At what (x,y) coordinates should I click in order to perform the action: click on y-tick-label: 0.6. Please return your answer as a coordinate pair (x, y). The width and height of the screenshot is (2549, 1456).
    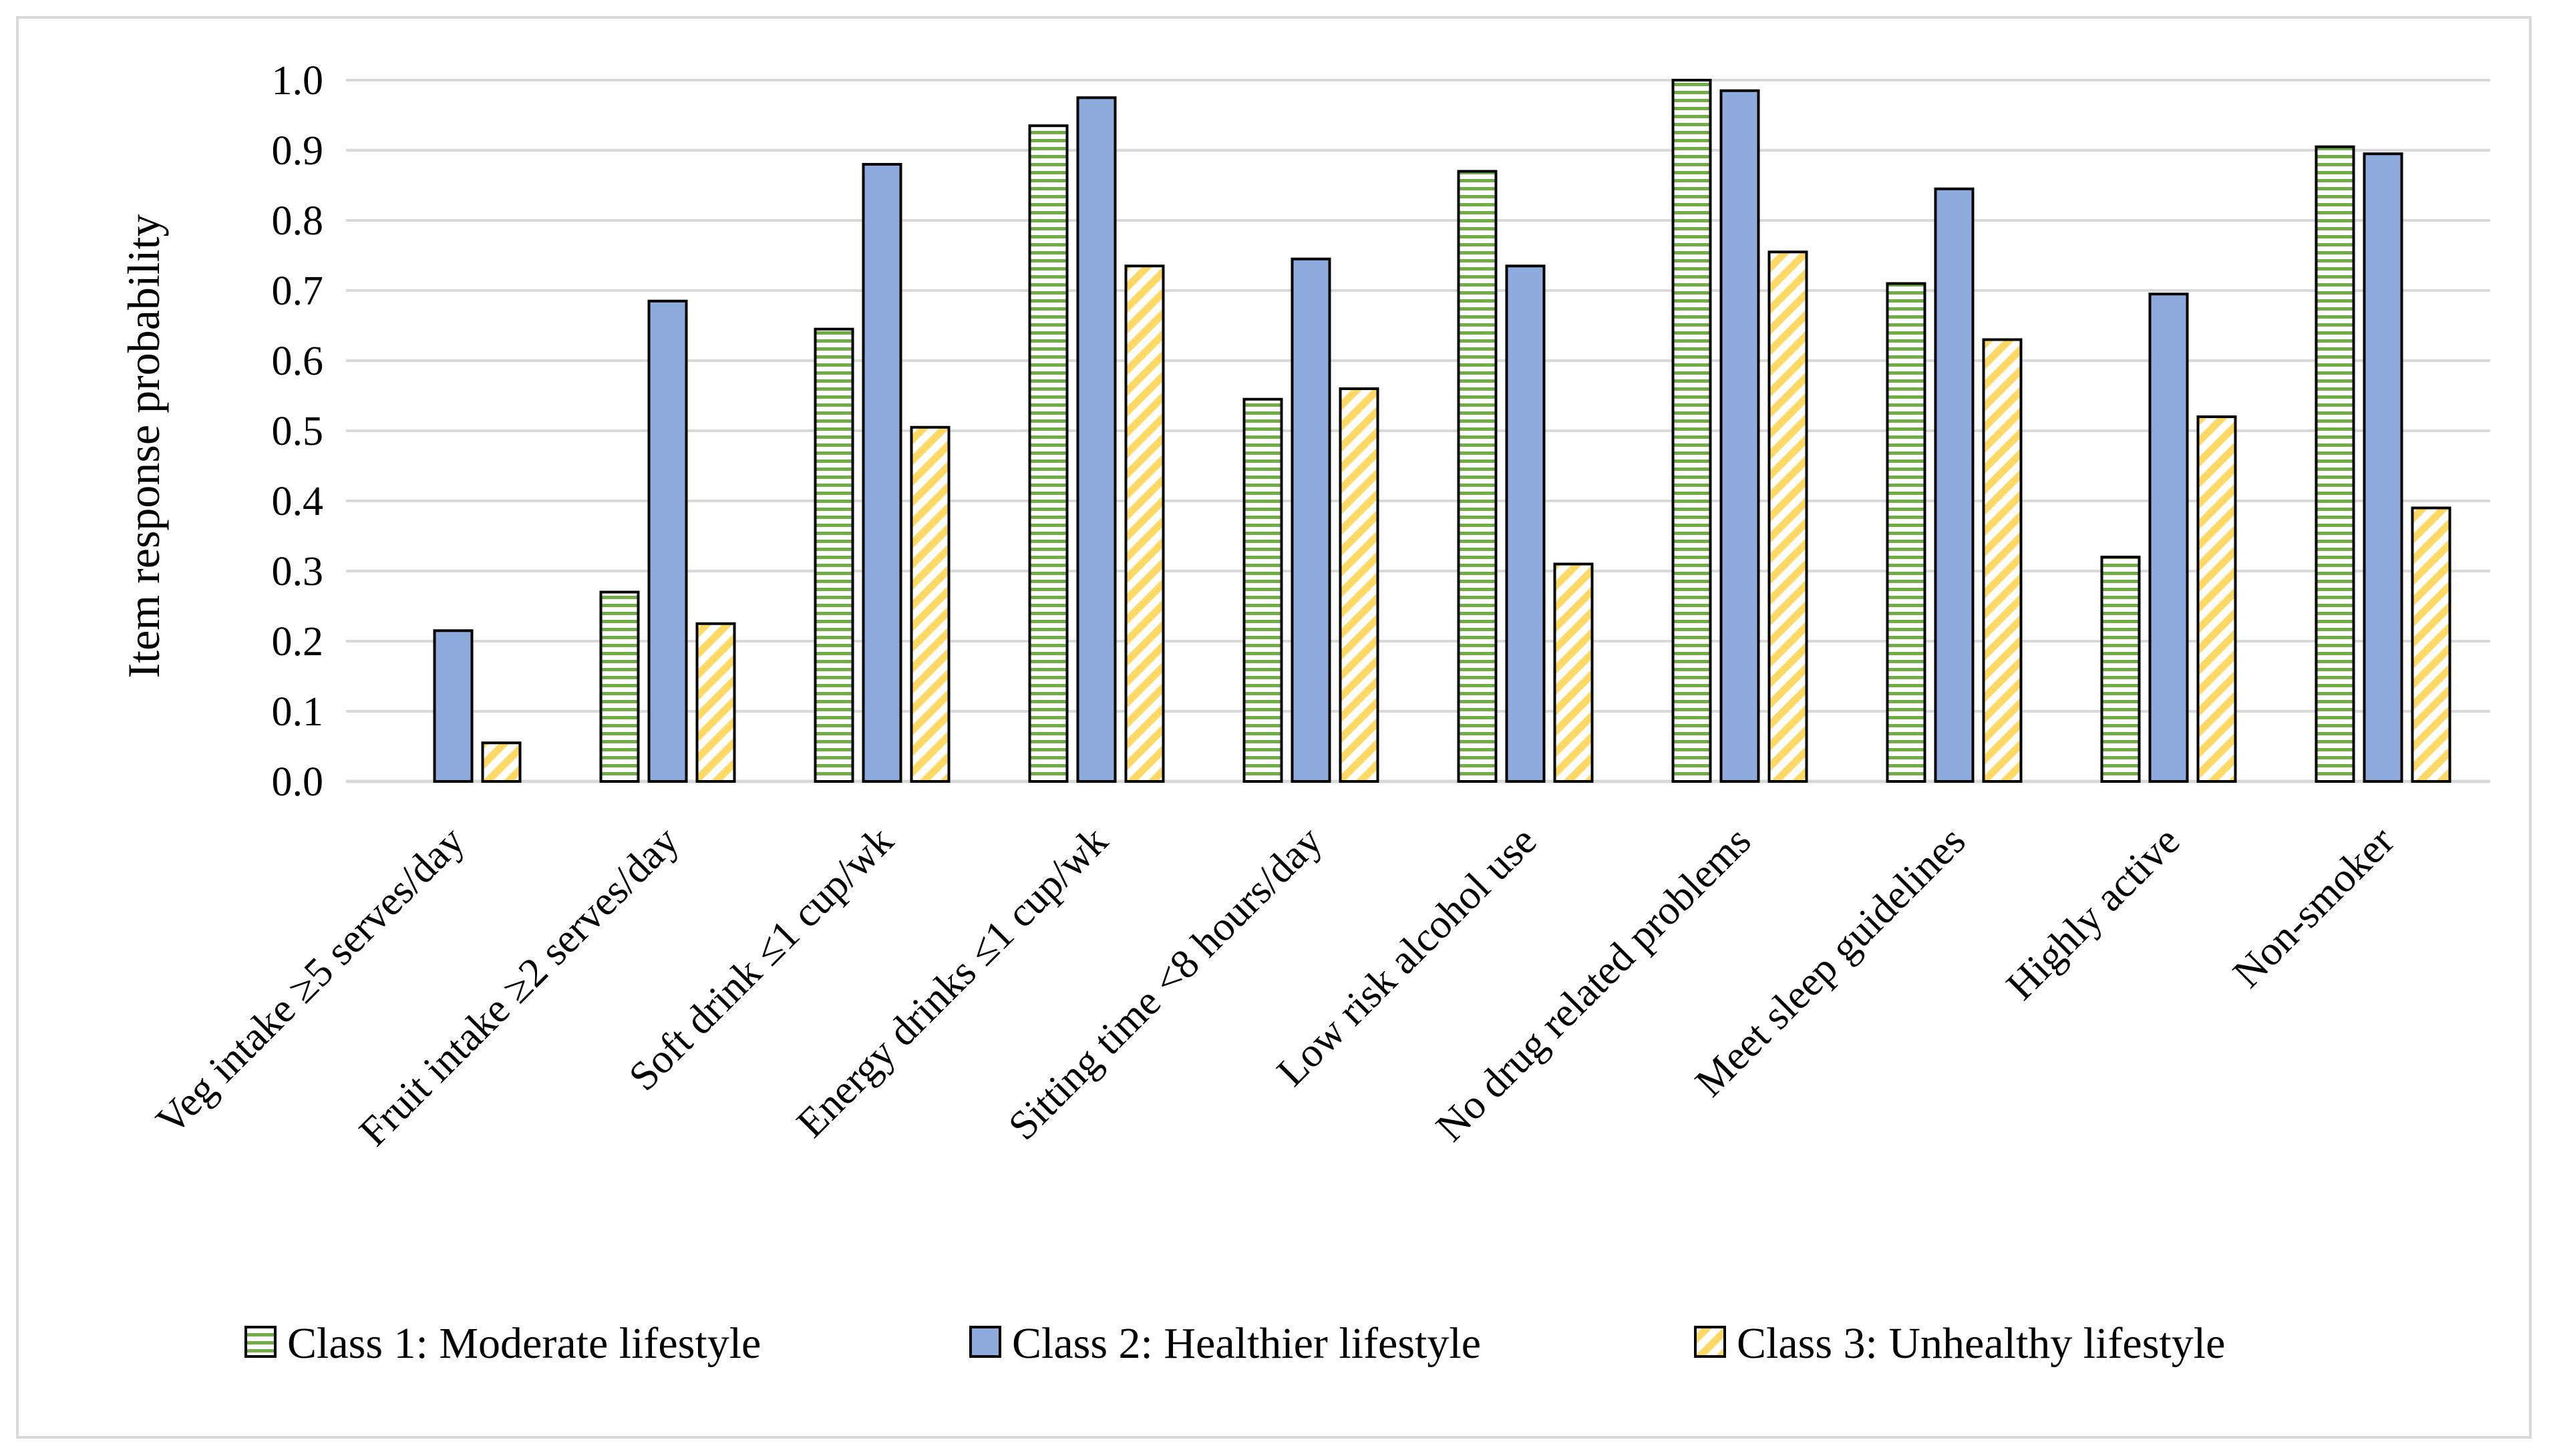
    Looking at the image, I should click on (298, 362).